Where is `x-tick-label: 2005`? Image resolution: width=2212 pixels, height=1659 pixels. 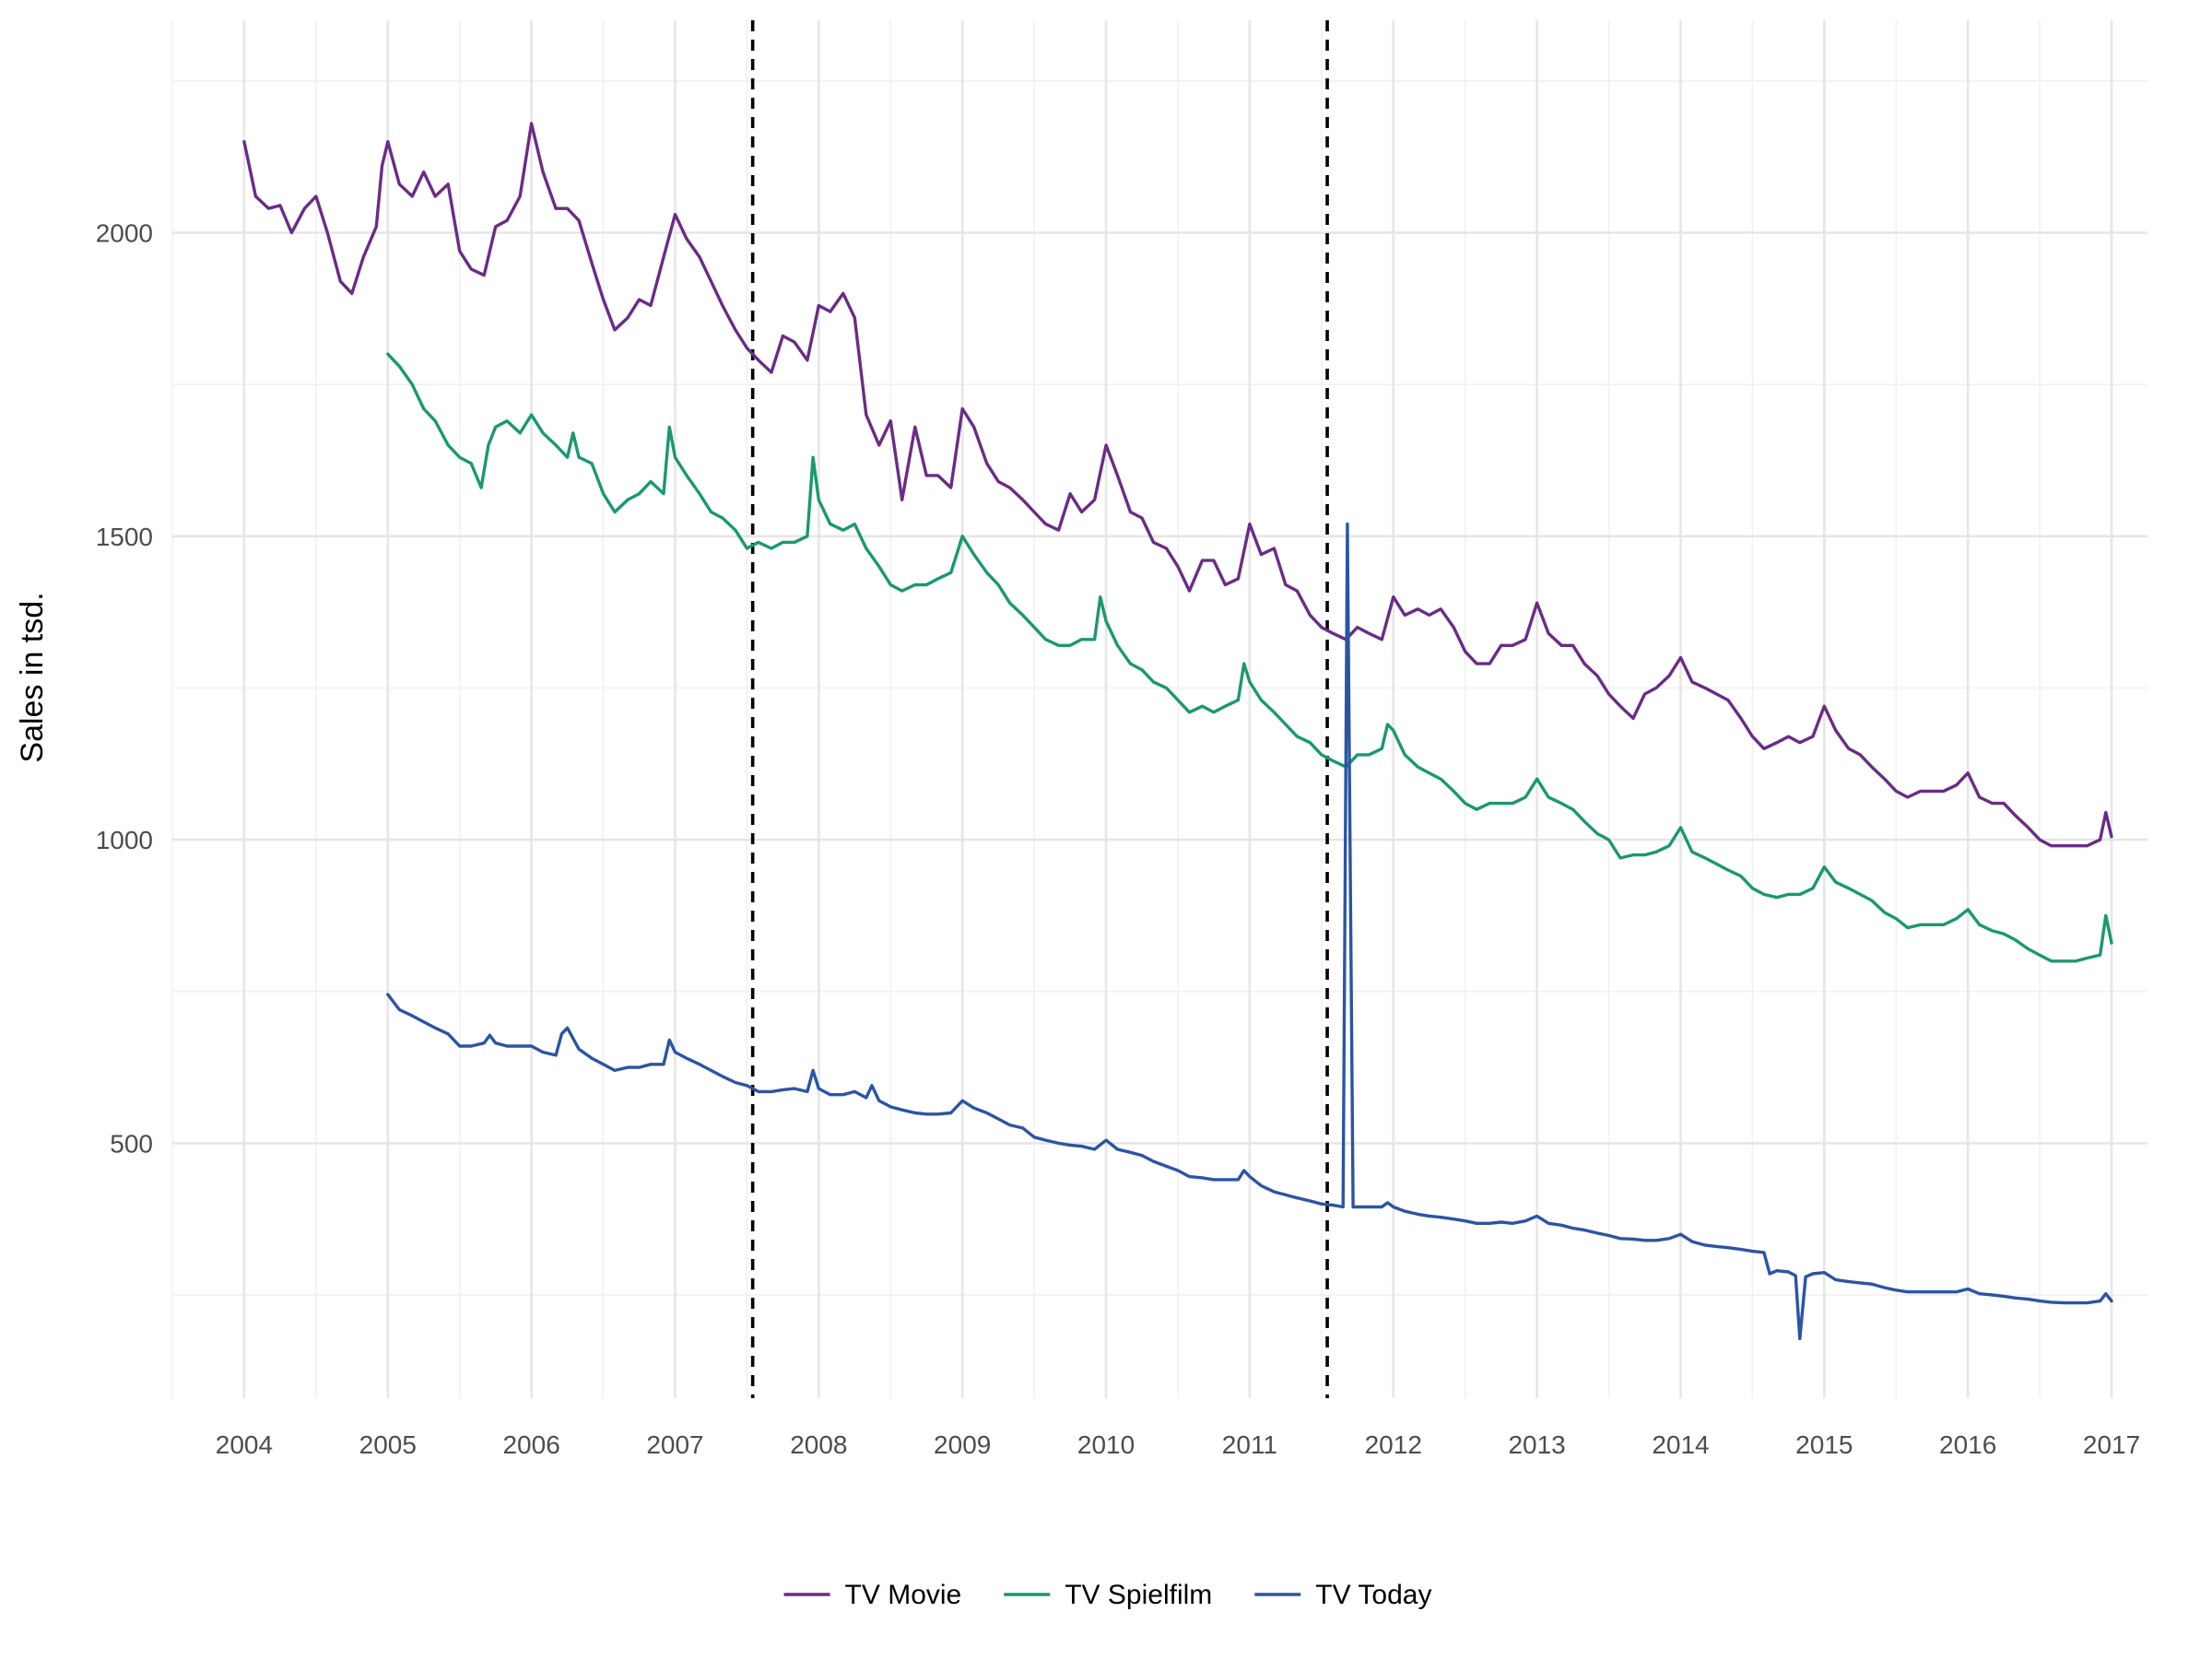
x-tick-label: 2005 is located at coordinates (388, 1444).